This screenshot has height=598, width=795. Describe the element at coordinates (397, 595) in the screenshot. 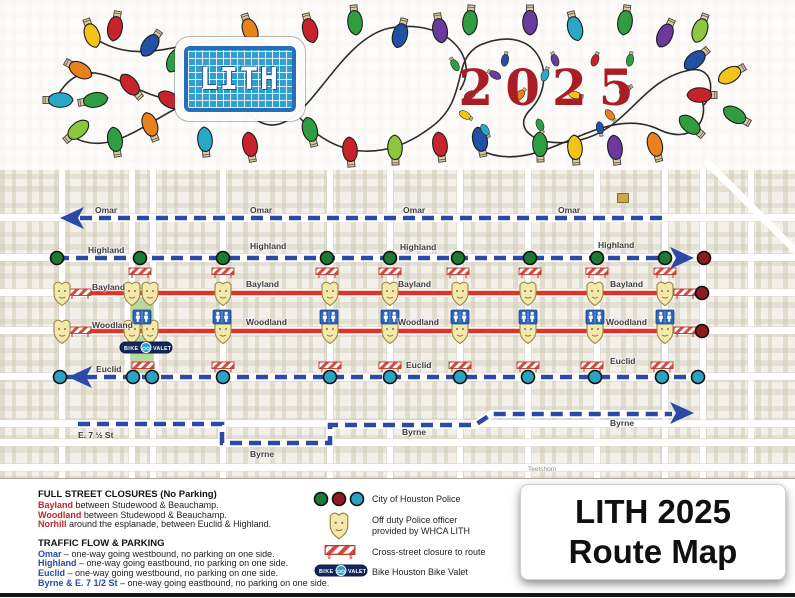

I see `bottom-border` at that location.